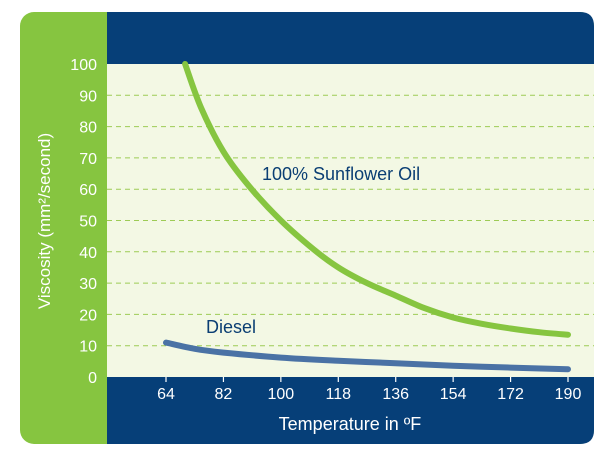 The height and width of the screenshot is (468, 611). What do you see at coordinates (88, 222) in the screenshot?
I see `y-tick-label: 50` at bounding box center [88, 222].